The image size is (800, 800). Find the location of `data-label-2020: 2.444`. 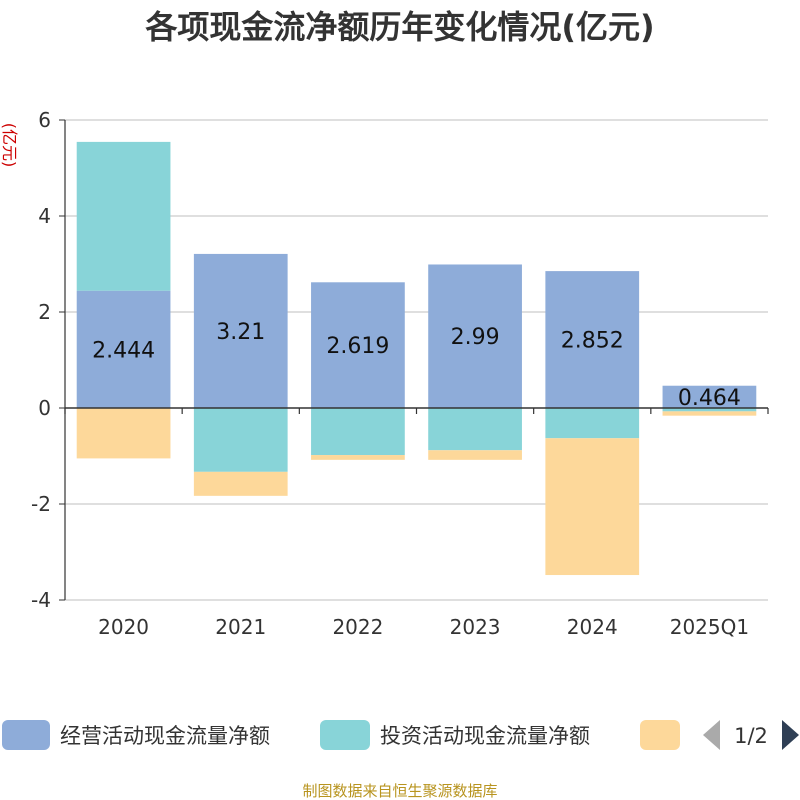

data-label-2020: 2.444 is located at coordinates (123, 350).